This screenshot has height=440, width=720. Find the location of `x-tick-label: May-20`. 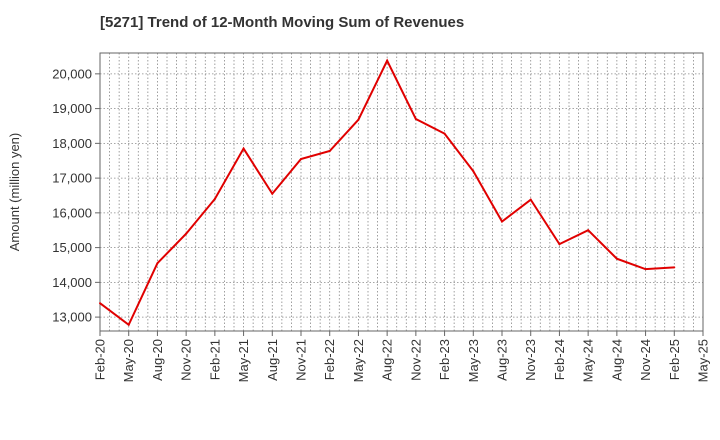

x-tick-label: May-20 is located at coordinates (128, 360).